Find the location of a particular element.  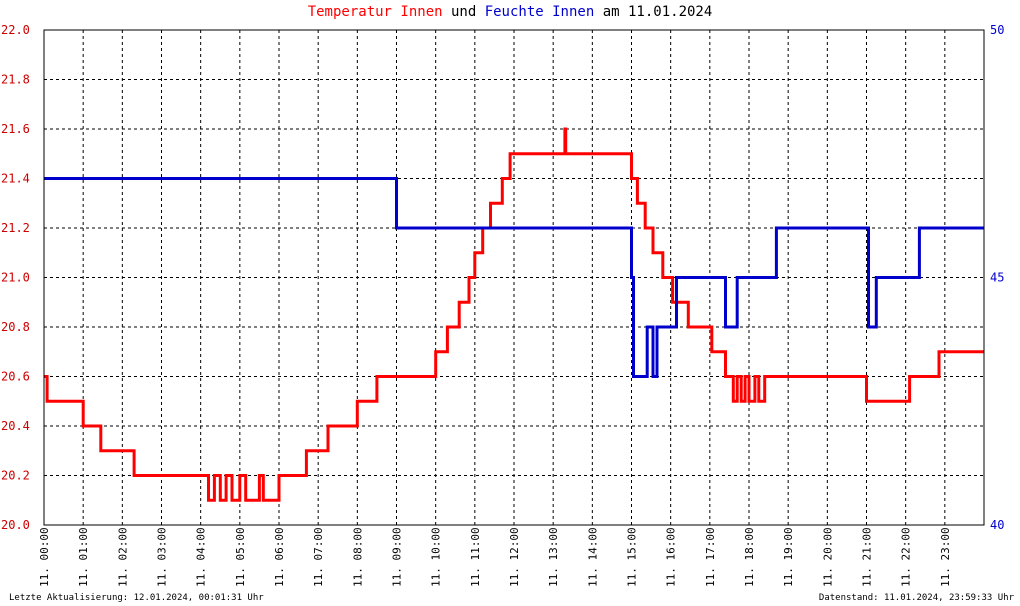

x-tick-label: 11. 17:00 is located at coordinates (710, 557).